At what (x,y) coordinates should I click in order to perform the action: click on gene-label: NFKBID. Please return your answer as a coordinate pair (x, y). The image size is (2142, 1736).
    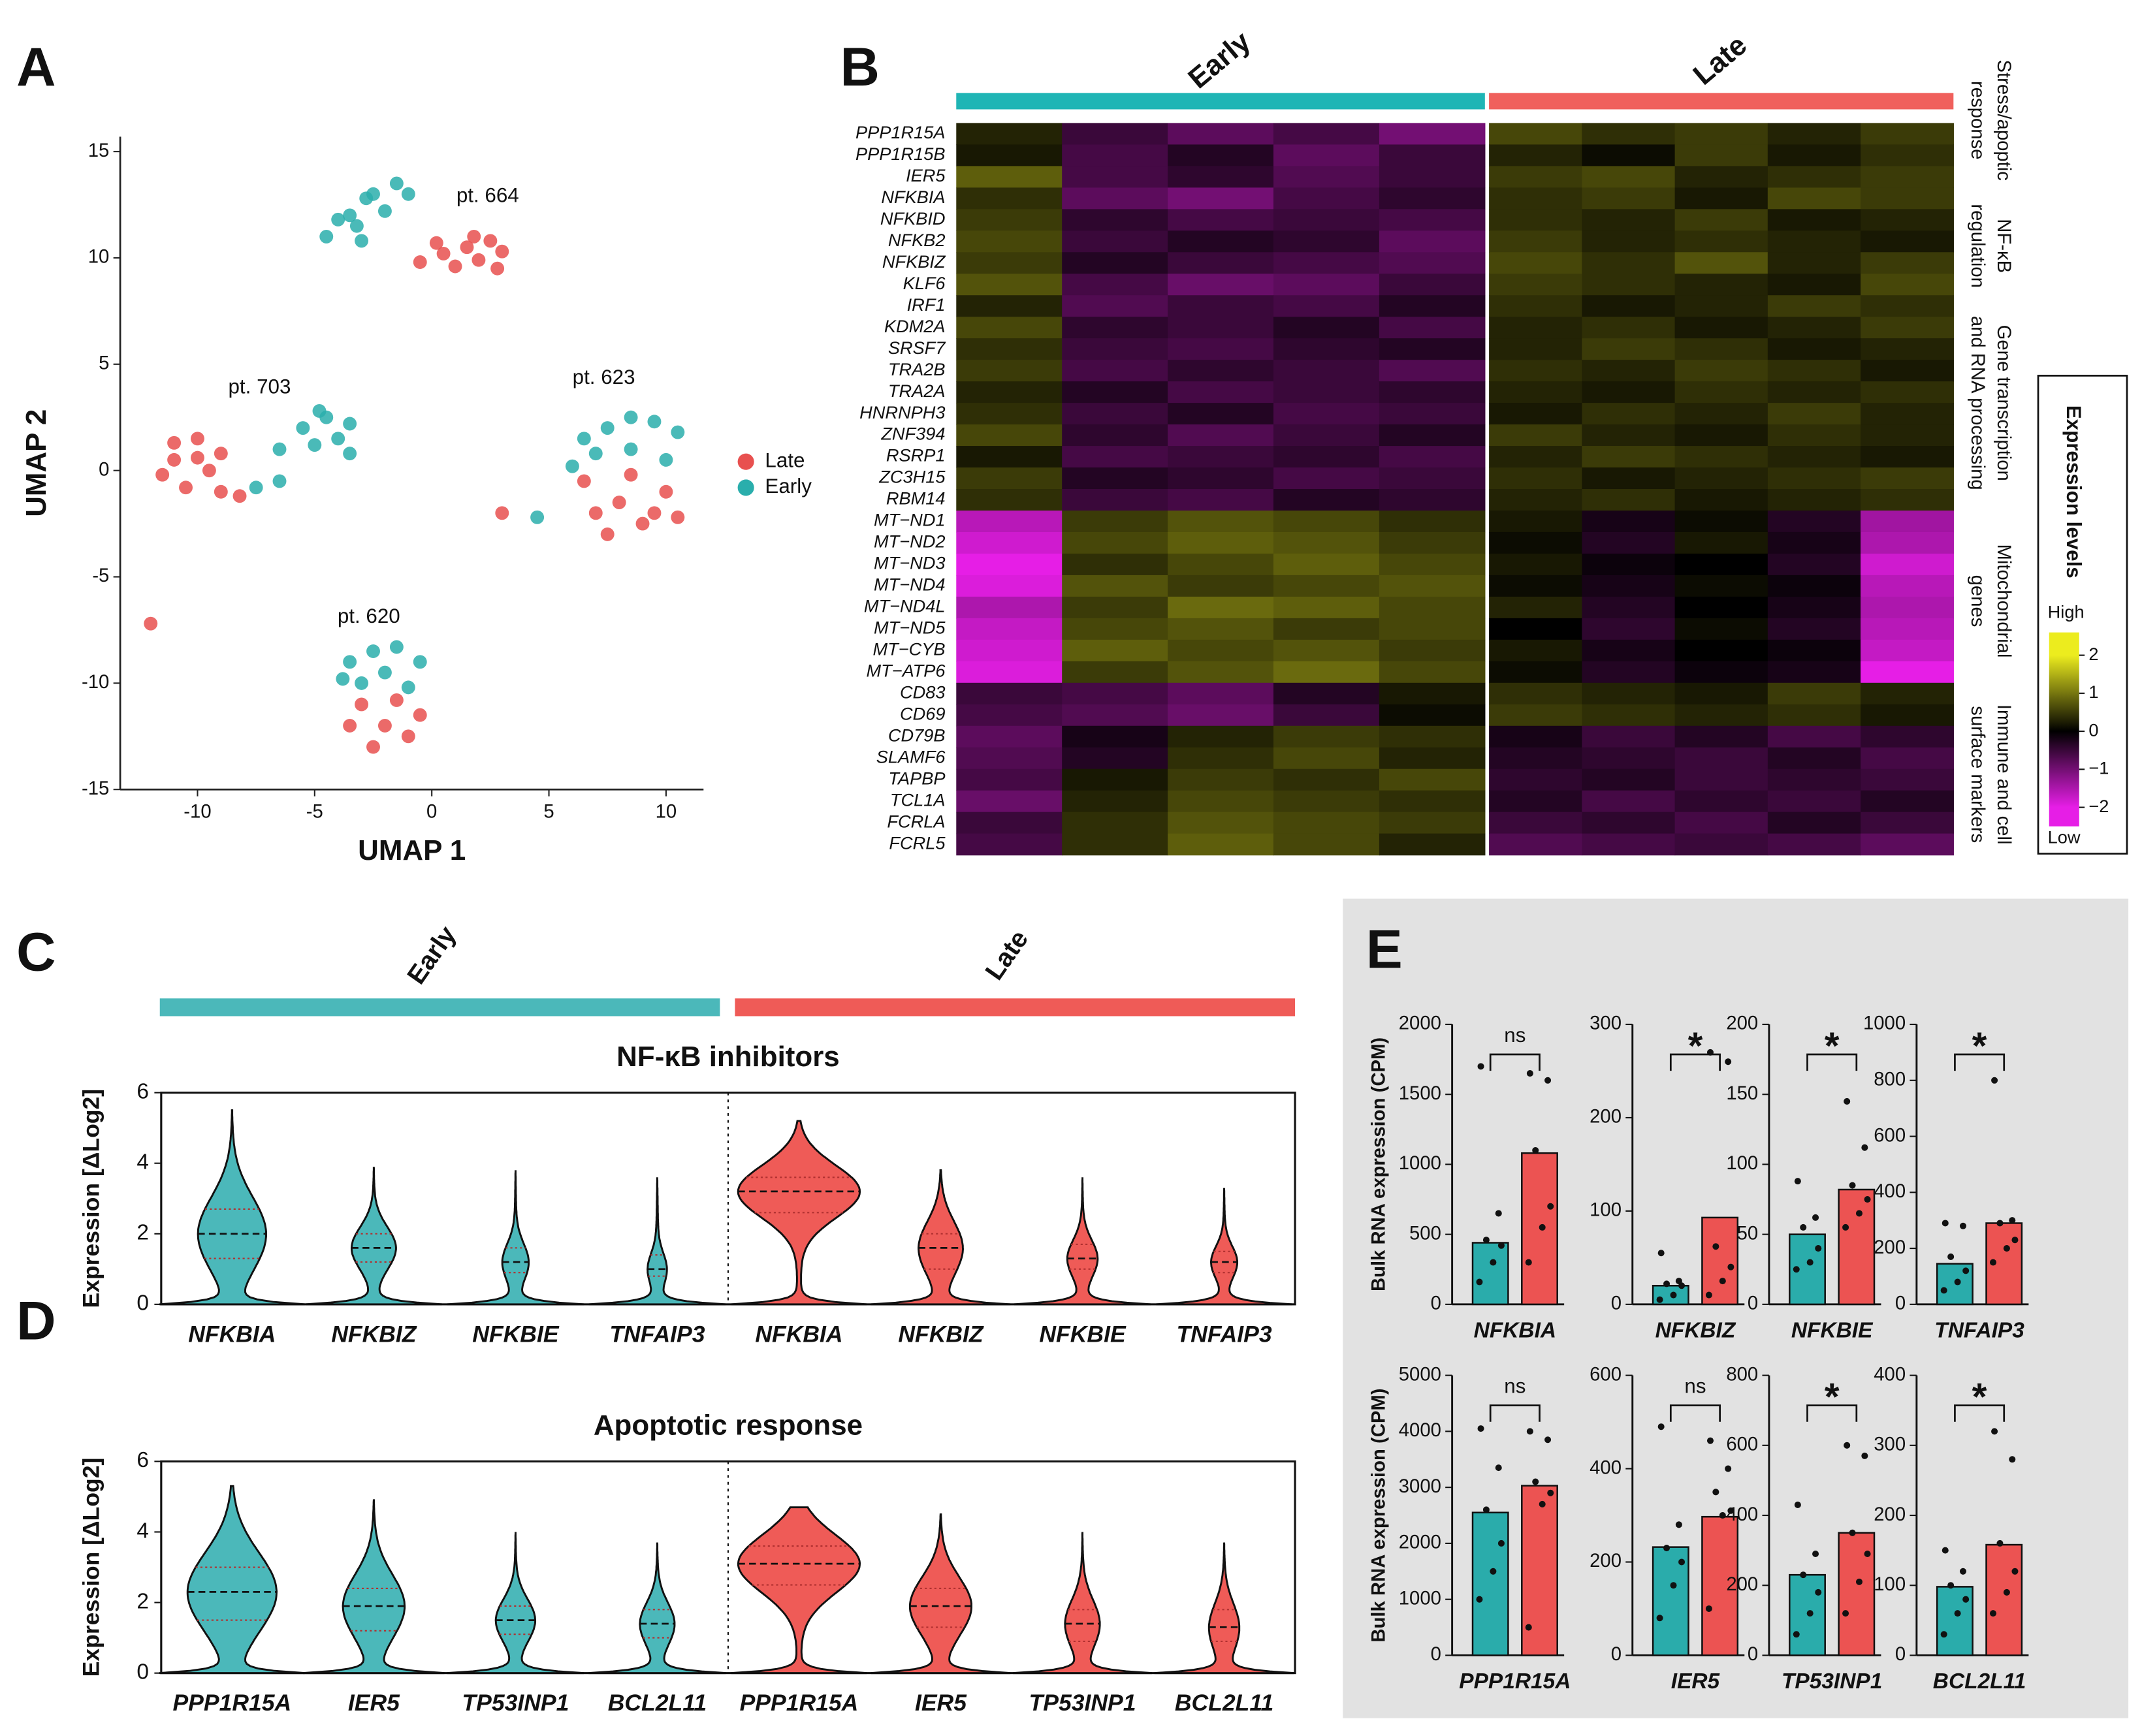
    Looking at the image, I should click on (913, 218).